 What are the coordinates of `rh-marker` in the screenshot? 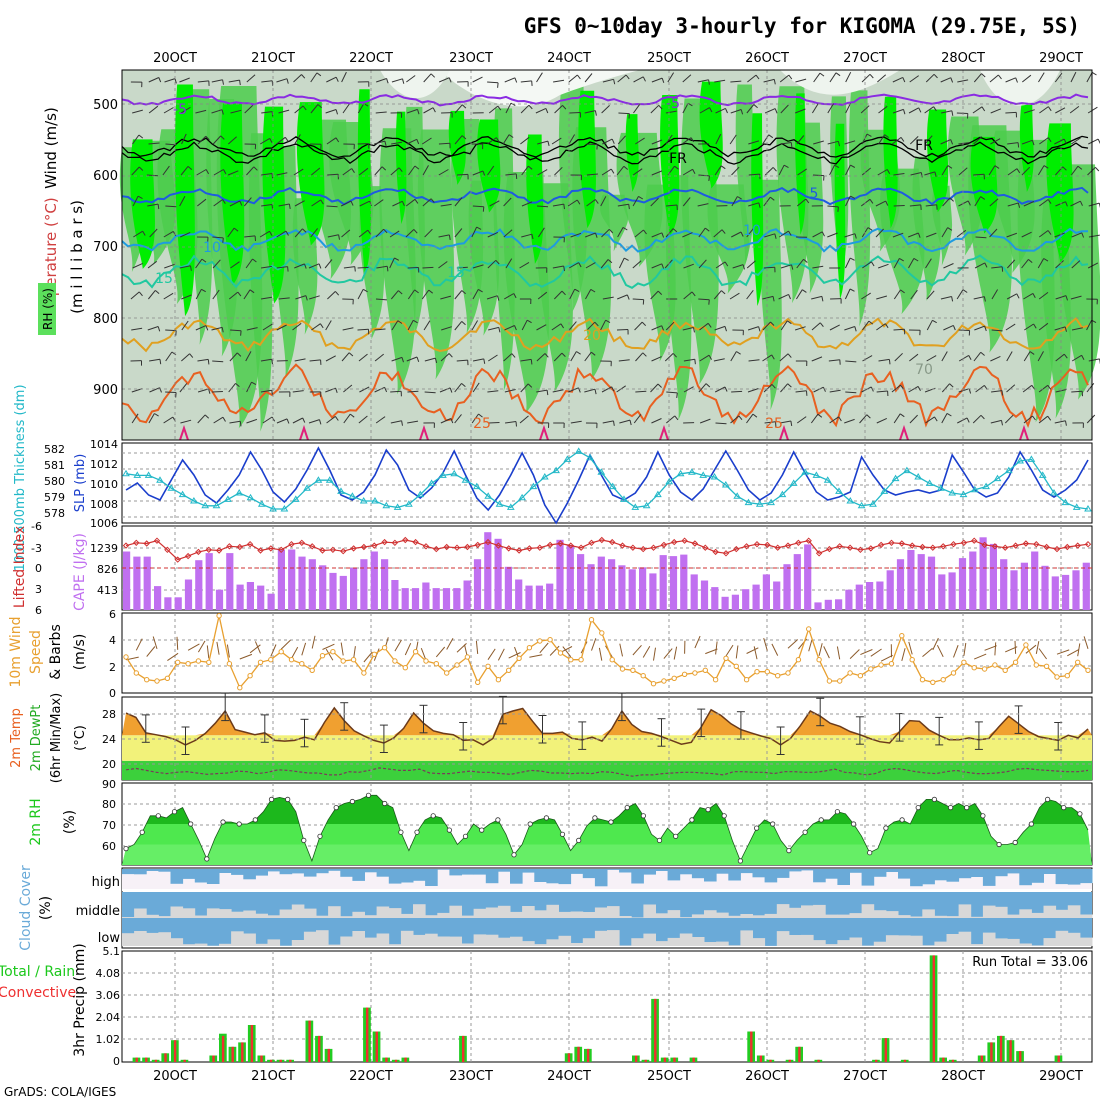 It's located at (498, 820).